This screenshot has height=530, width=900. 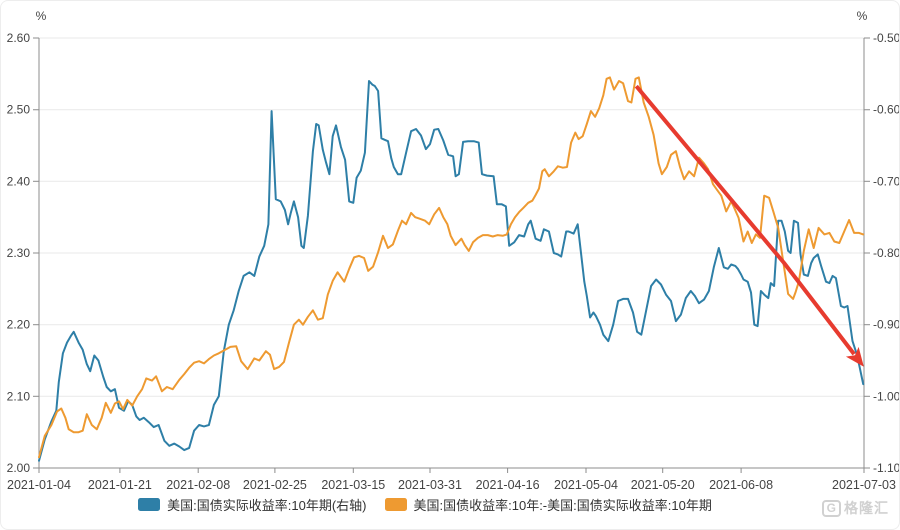 I want to click on x-axis-tick-label: 2021-02-25, so click(x=275, y=485).